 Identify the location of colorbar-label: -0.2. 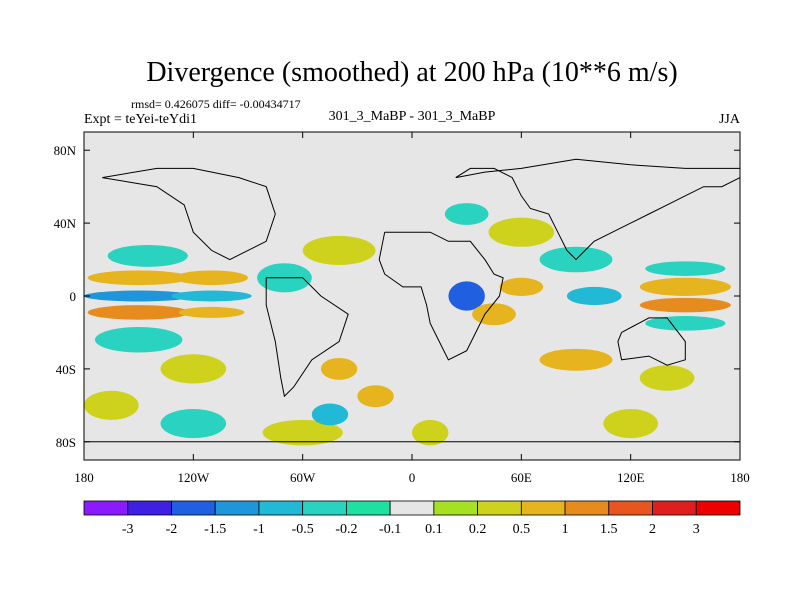
(346, 529).